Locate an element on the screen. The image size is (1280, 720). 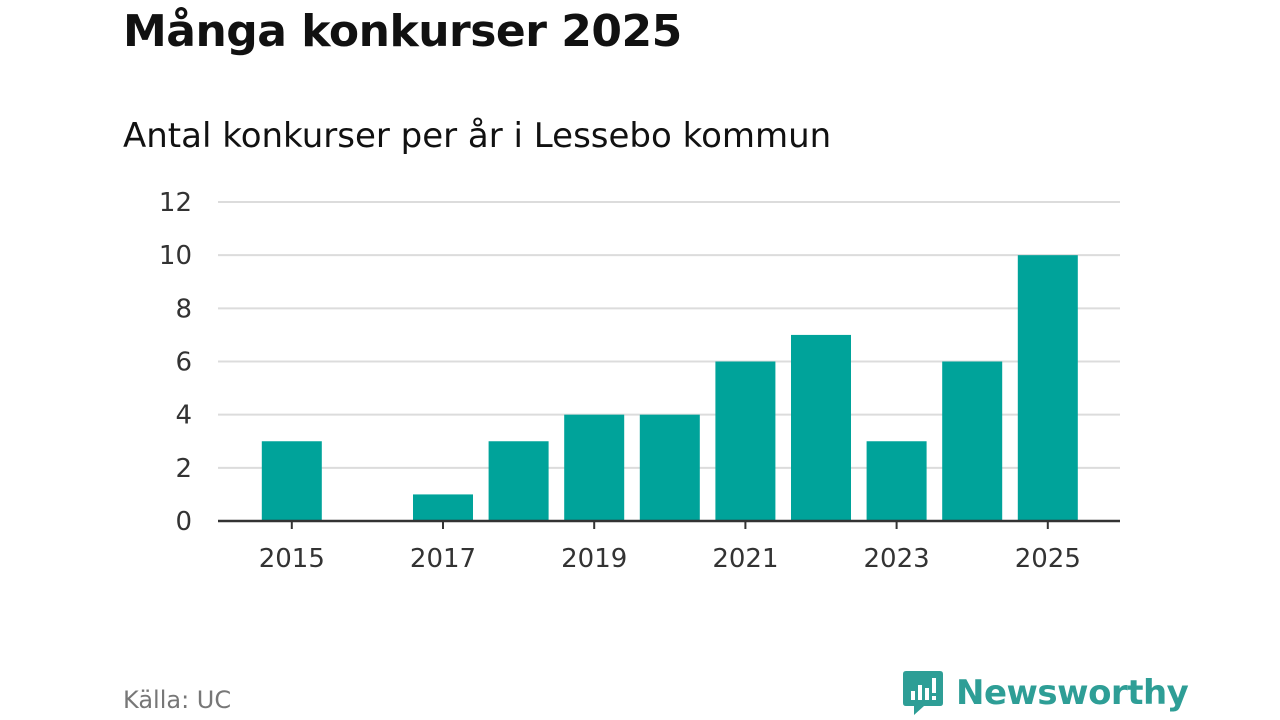
chart-title: Många konkurser 2025 is located at coordinates (402, 31).